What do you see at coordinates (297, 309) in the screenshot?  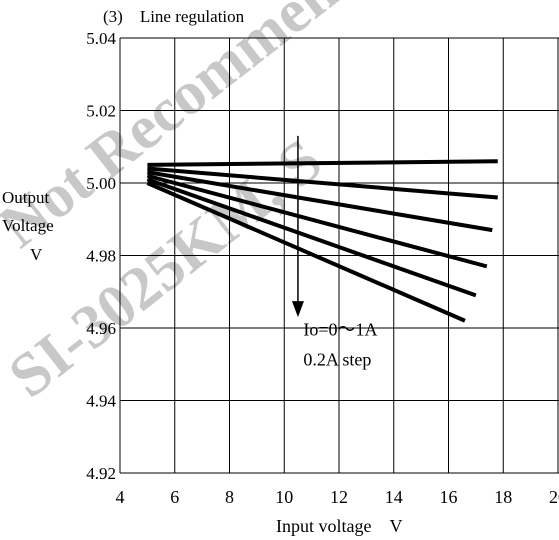 I see `direction-arrow-head` at bounding box center [297, 309].